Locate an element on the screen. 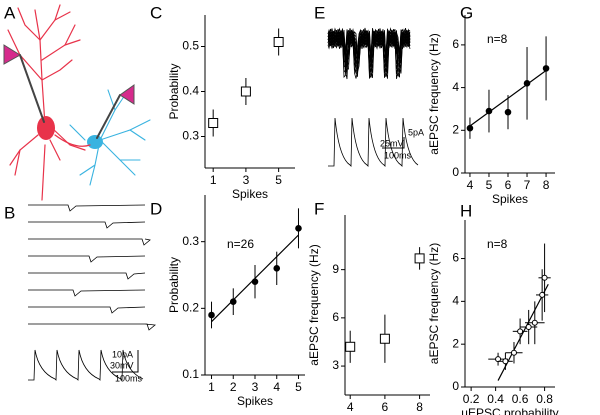 The height and width of the screenshot is (415, 600). x-axis-label: uEPSC probability is located at coordinates (509, 410).